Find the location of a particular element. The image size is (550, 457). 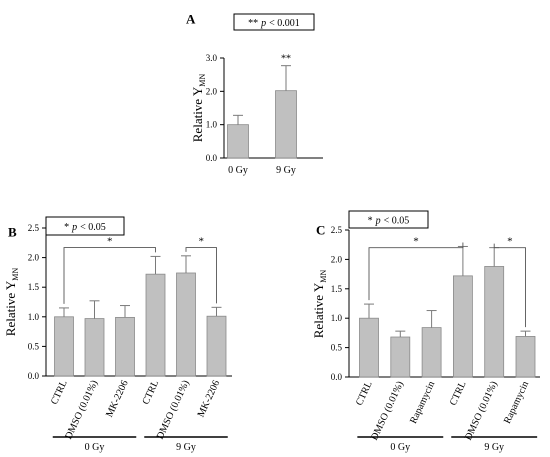

panel-label: C is located at coordinates (320, 230).